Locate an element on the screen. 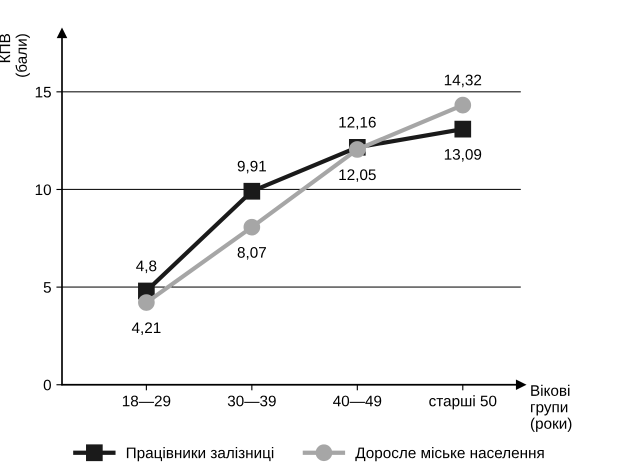 This screenshot has width=620, height=475. data-label: 14,32 is located at coordinates (463, 81).